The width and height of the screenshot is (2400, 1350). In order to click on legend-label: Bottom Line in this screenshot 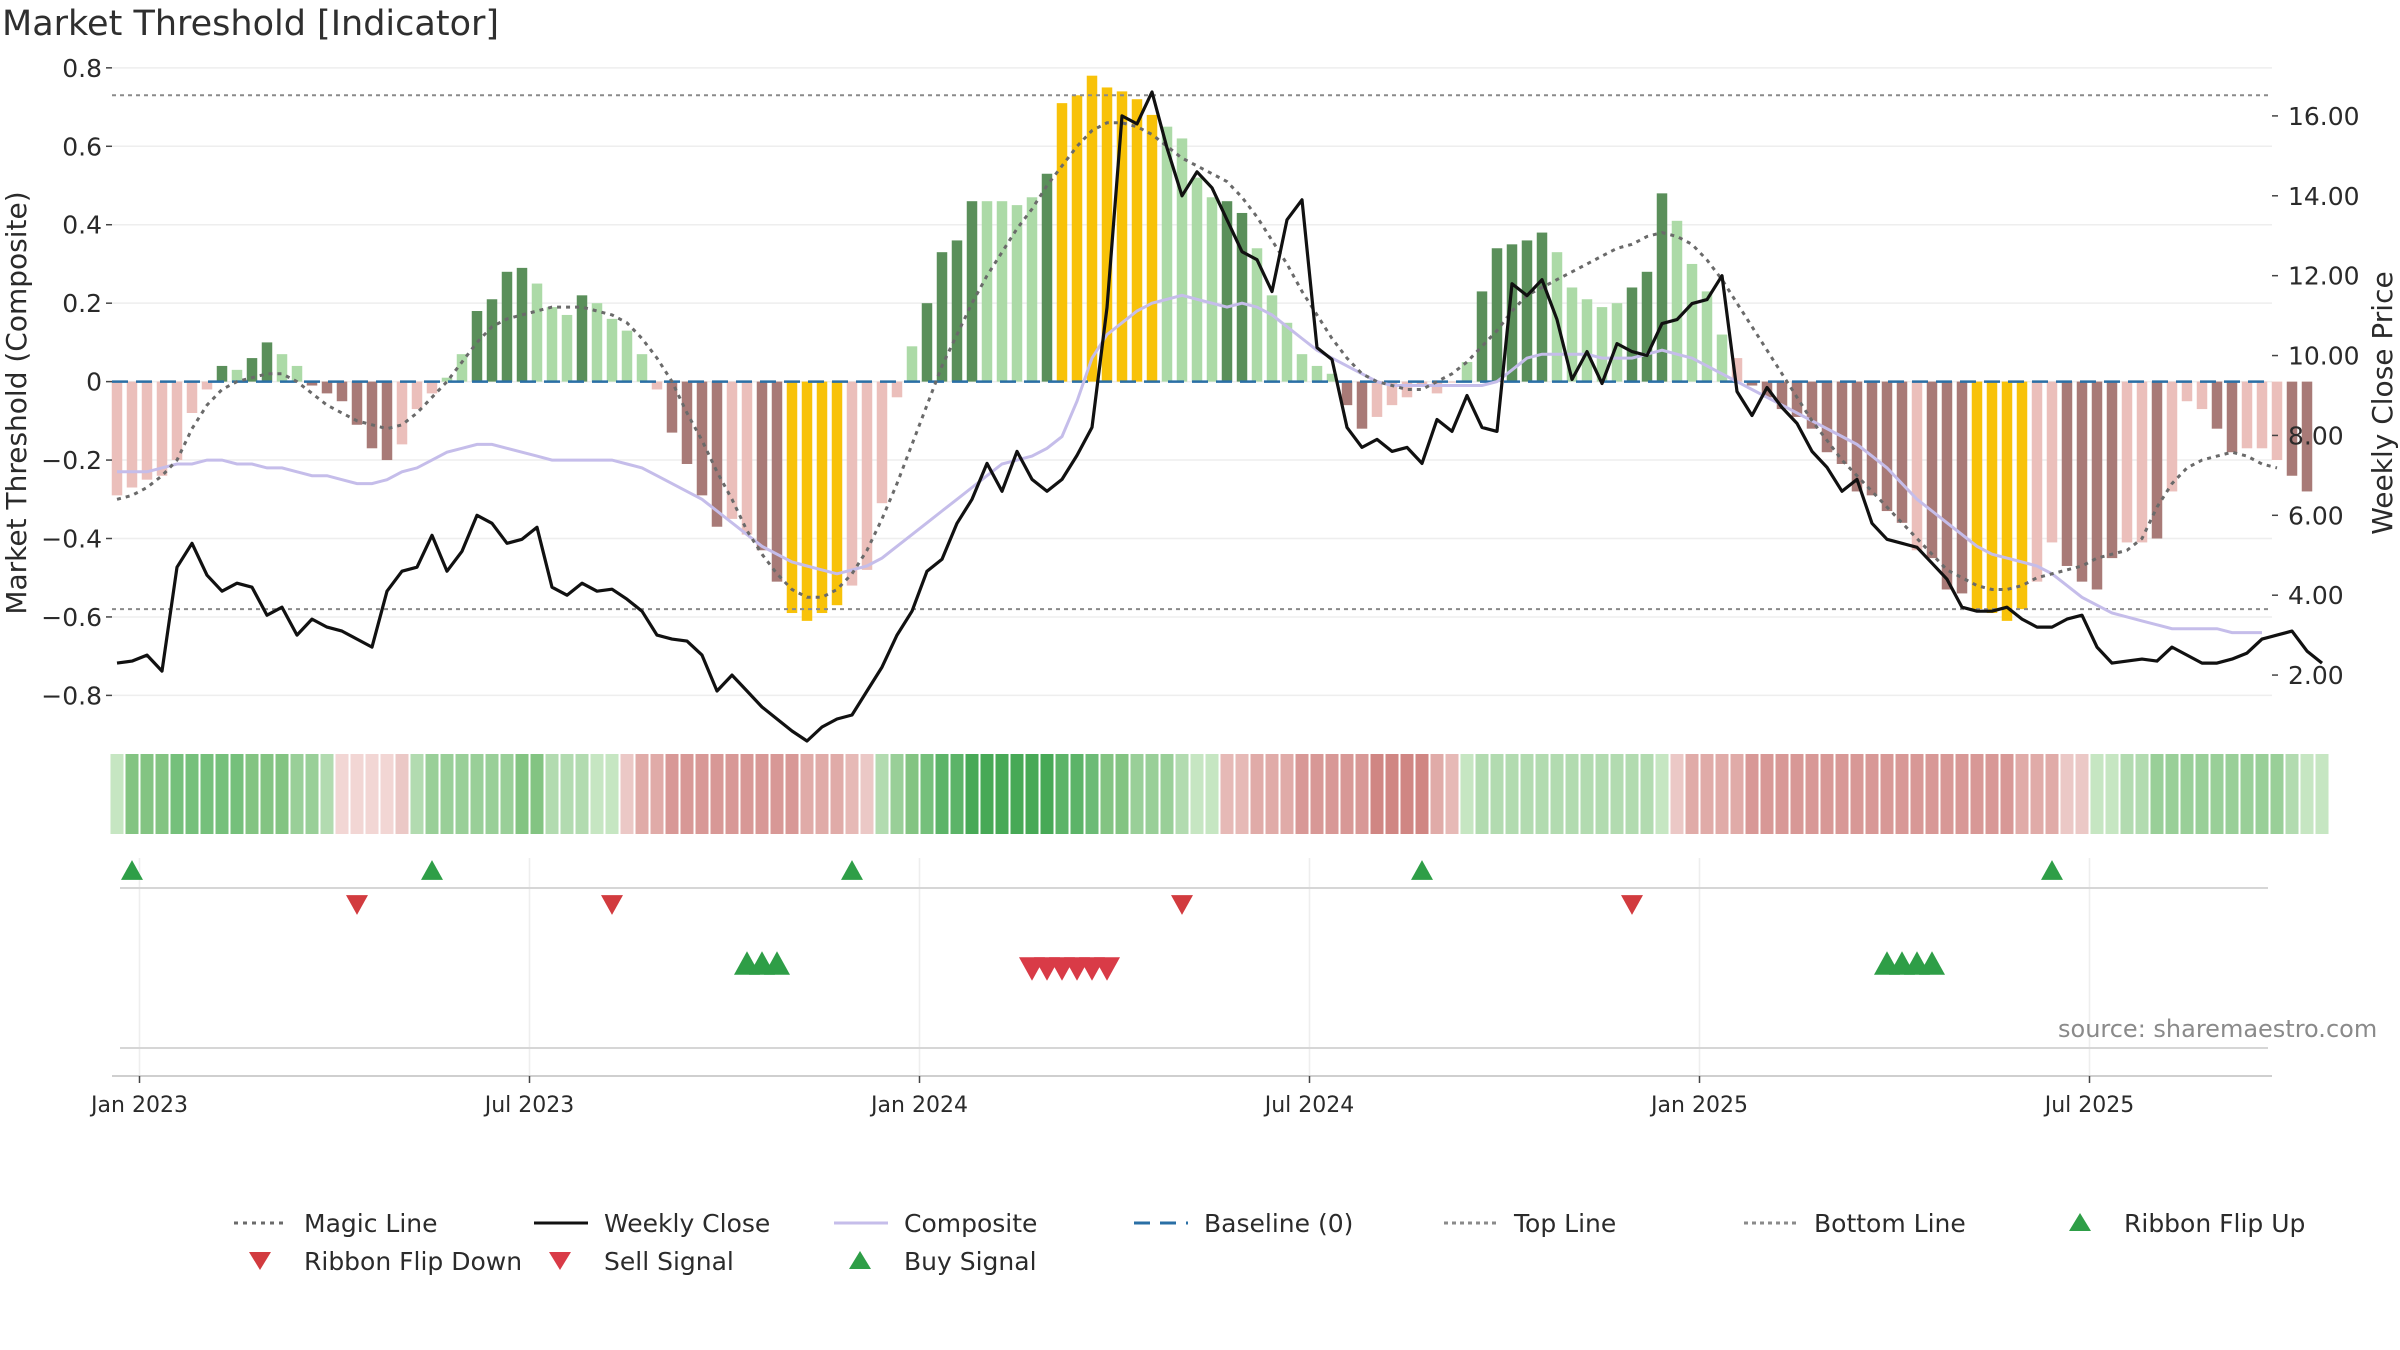, I will do `click(1890, 1223)`.